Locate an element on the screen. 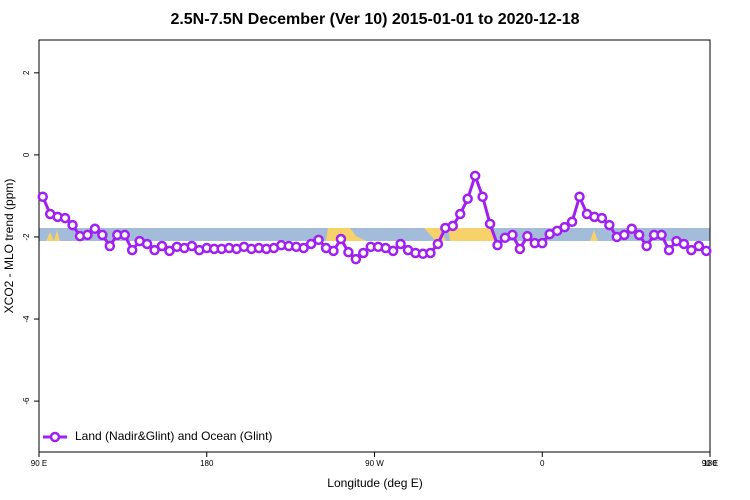  y-tick-label: -6 is located at coordinates (26, 401).